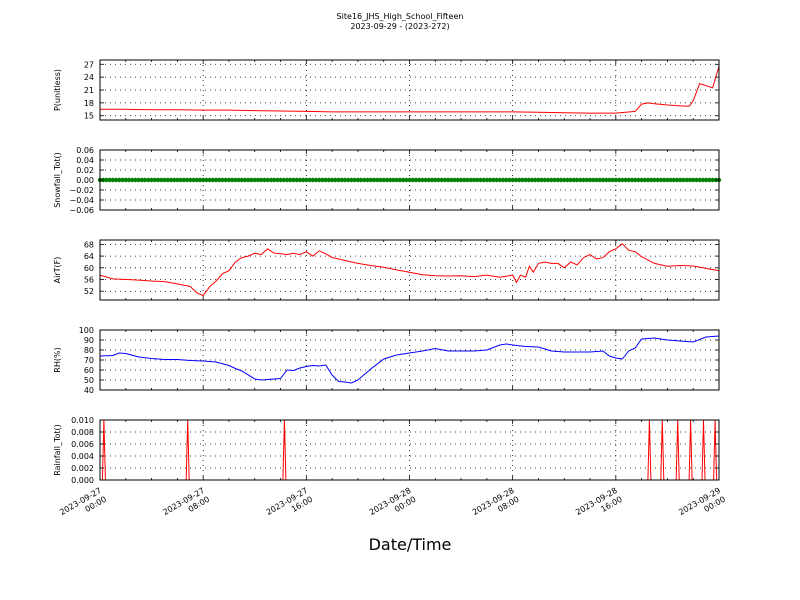 The image size is (800, 600). Describe the element at coordinates (89, 90) in the screenshot. I see `y-tick-label: 21` at that location.